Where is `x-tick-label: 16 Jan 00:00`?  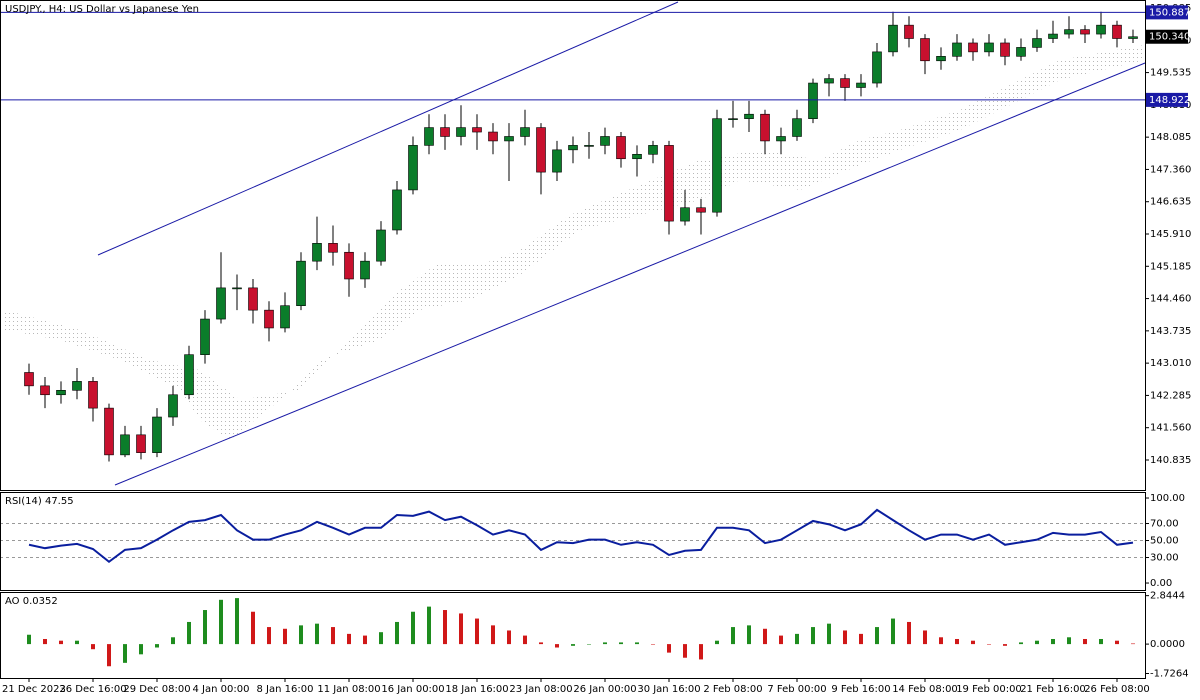 x-tick-label: 16 Jan 00:00 is located at coordinates (412, 689).